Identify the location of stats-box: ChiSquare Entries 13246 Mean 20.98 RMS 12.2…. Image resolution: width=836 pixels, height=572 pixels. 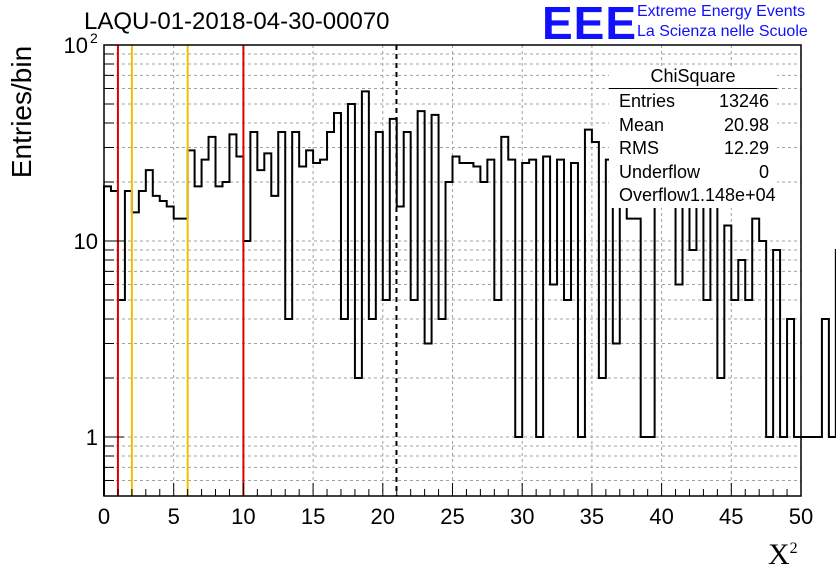
(693, 137).